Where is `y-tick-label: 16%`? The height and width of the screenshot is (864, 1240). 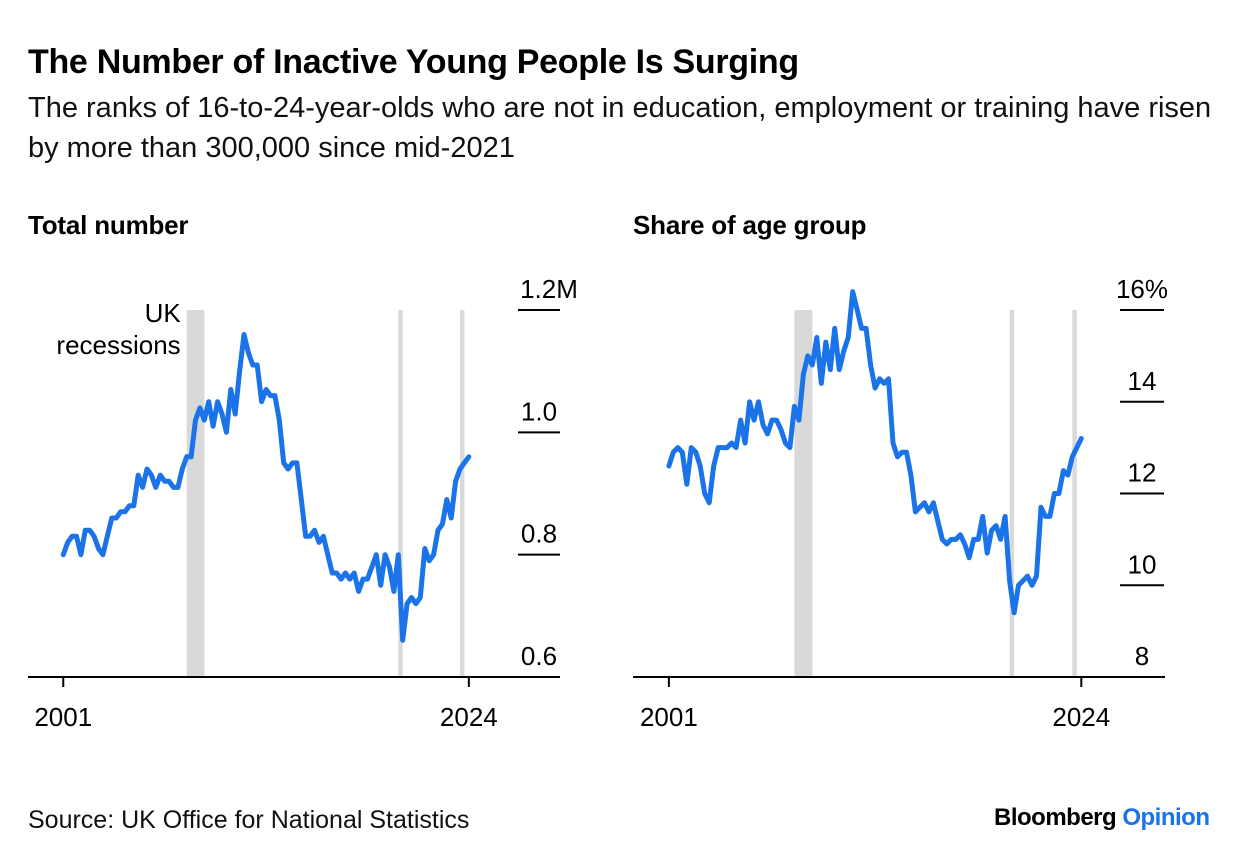
y-tick-label: 16% is located at coordinates (1142, 289).